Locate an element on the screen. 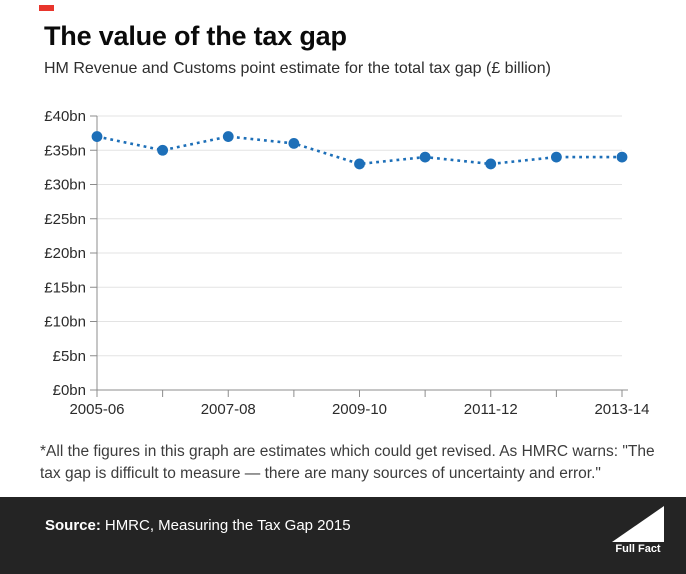 This screenshot has width=686, height=574. fullfact-triangle-icon is located at coordinates (638, 524).